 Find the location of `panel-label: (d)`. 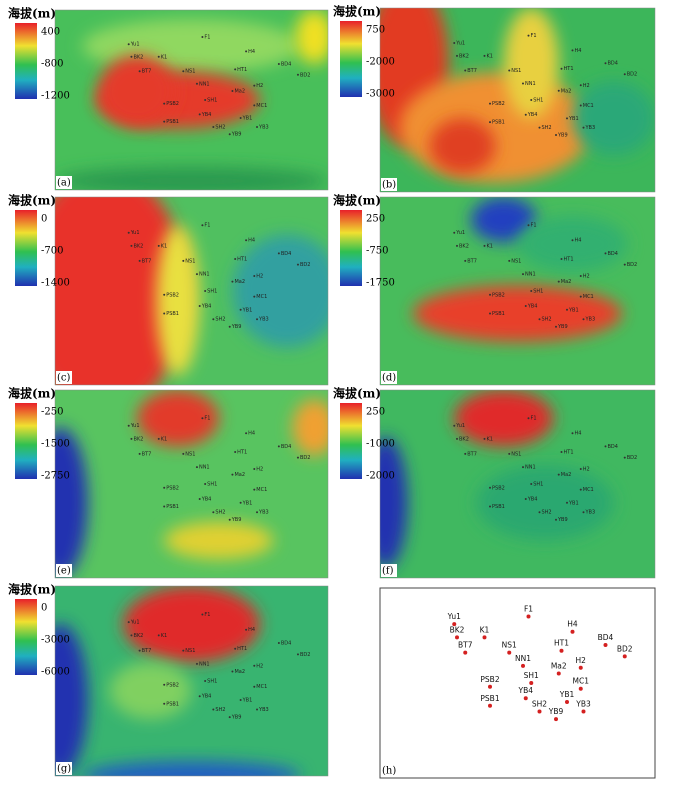

panel-label: (d) is located at coordinates (389, 378).